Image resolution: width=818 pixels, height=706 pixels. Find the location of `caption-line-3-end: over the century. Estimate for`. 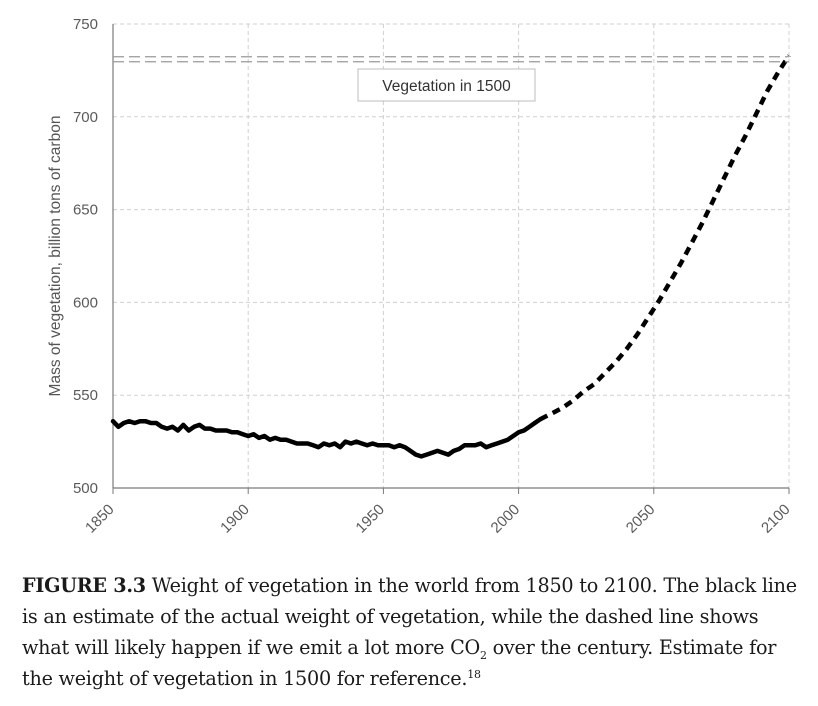

caption-line-3-end: over the century. Estimate for is located at coordinates (634, 647).